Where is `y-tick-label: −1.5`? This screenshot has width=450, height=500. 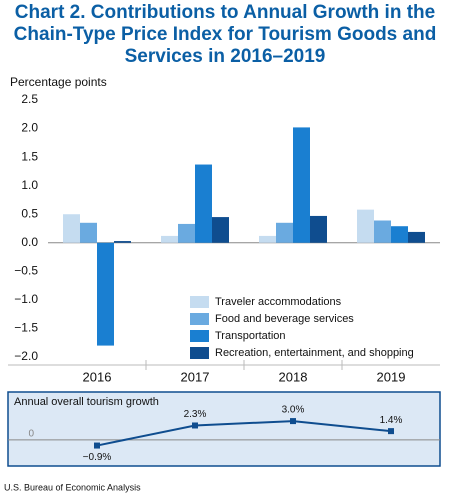
y-tick-label: −1.5 is located at coordinates (26, 328).